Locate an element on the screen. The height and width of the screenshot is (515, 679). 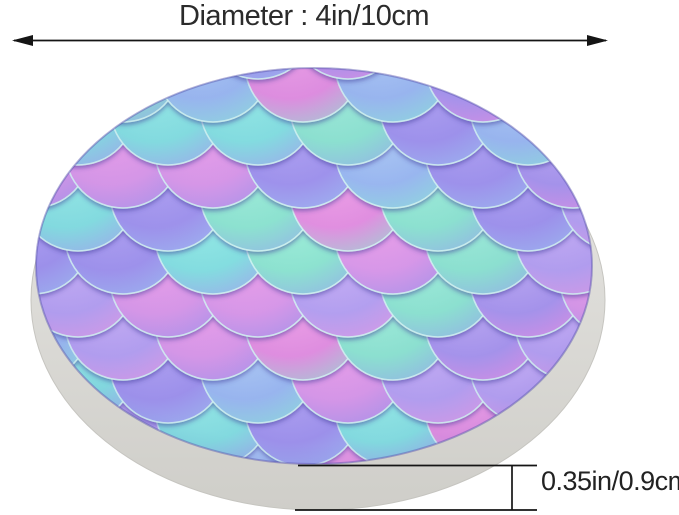
thickness-bracket is located at coordinates (416, 487).